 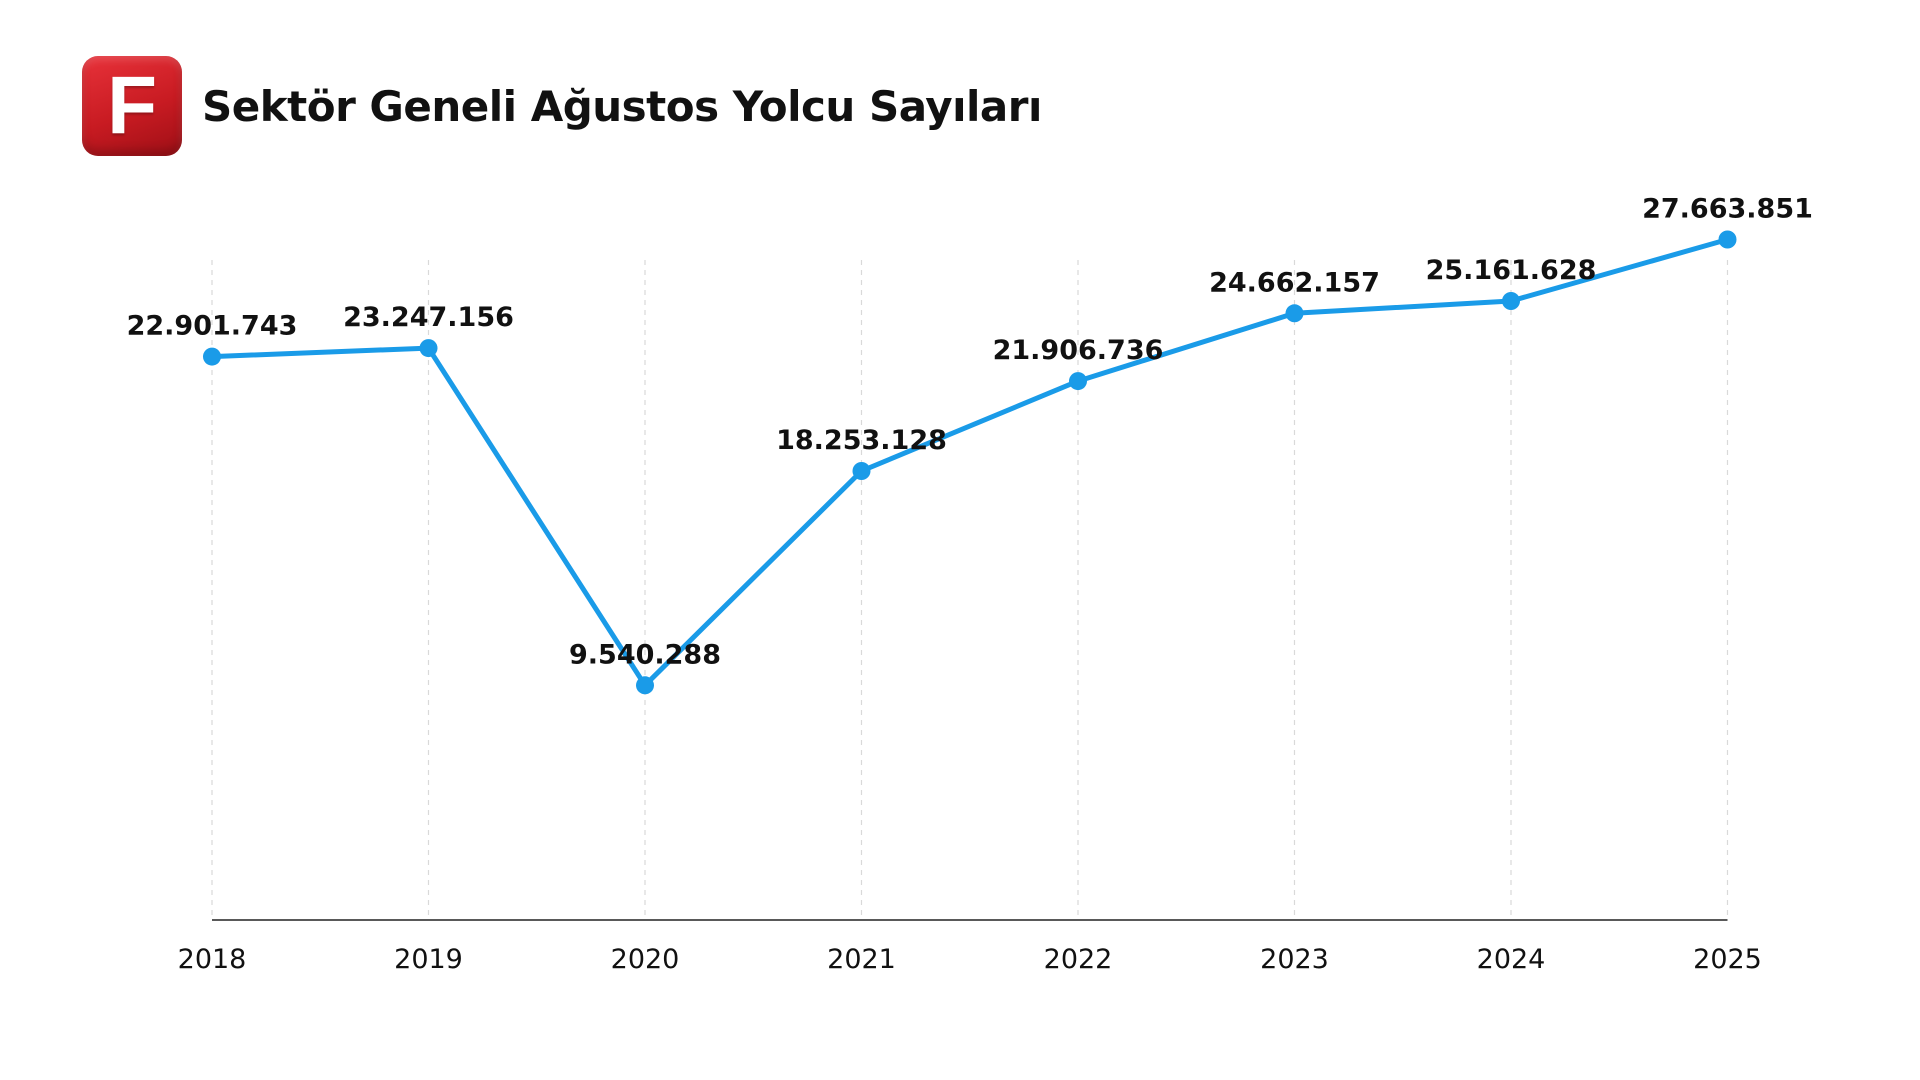 I want to click on data-label-2022: 21.906.736, so click(x=1078, y=350).